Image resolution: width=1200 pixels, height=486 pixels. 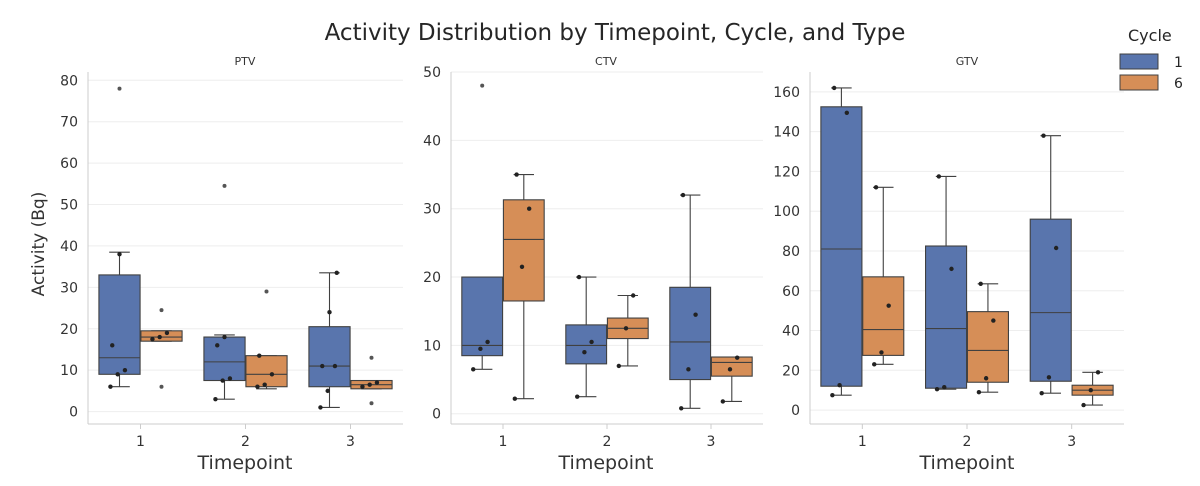 What do you see at coordinates (69, 206) in the screenshot?
I see `y-tick-ptv-50: 50` at bounding box center [69, 206].